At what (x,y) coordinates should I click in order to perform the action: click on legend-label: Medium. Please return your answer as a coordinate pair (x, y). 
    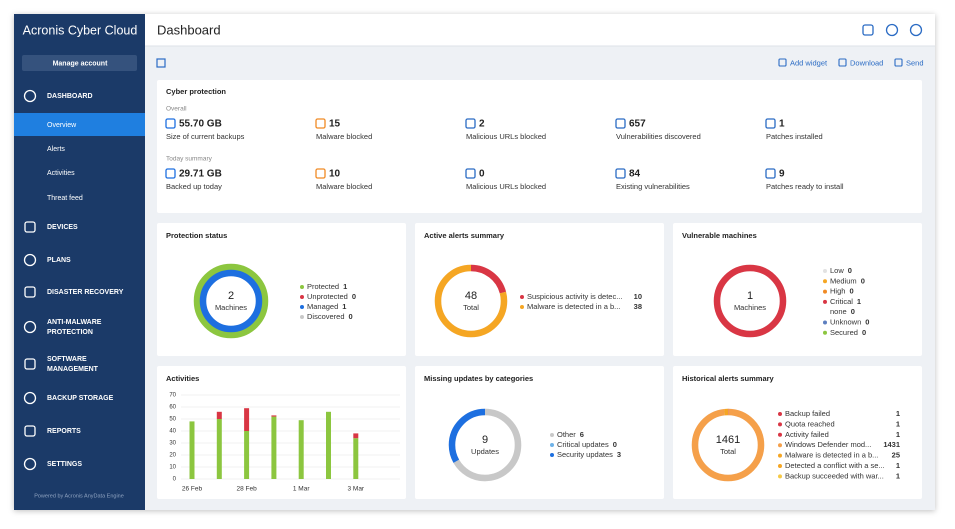
    Looking at the image, I should click on (843, 280).